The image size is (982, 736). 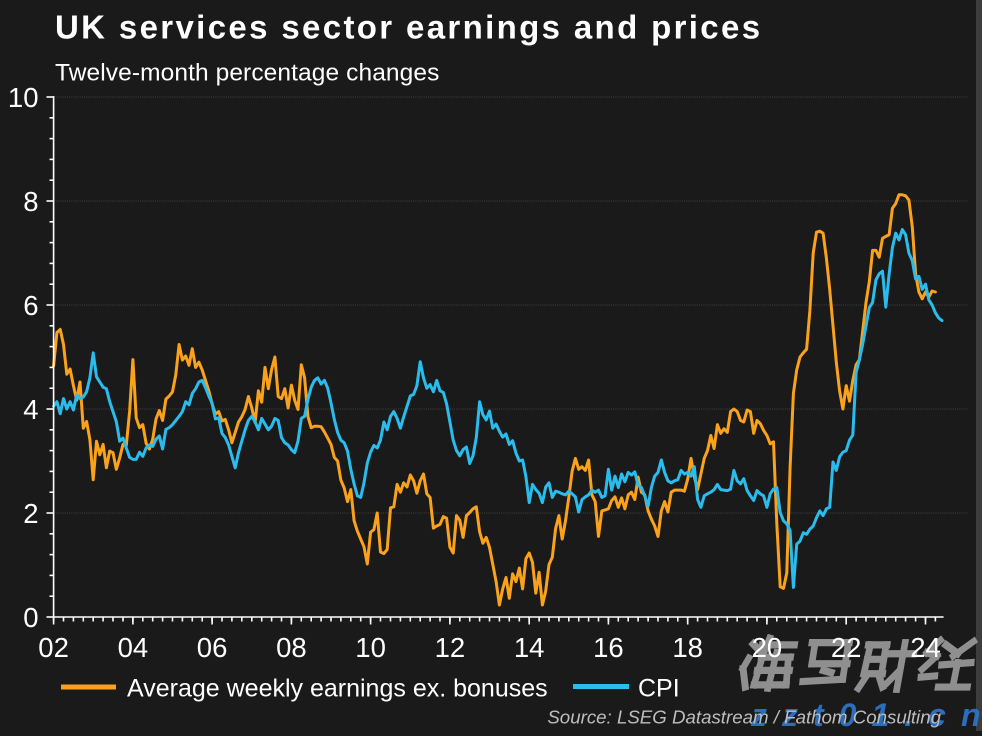 I want to click on svg-text: zzt01.cn, so click(x=866, y=714).